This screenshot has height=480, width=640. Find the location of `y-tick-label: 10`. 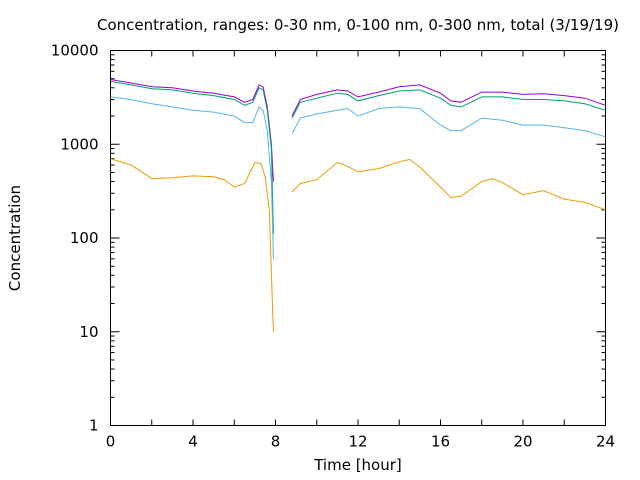

y-tick-label: 10 is located at coordinates (88, 332).